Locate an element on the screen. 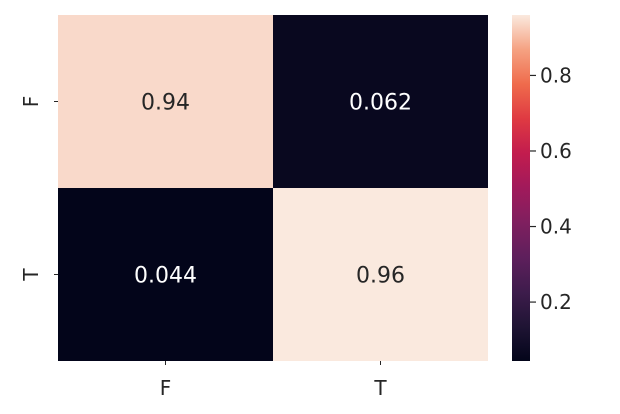 This screenshot has height=414, width=620. cell-value-label-1-0: 0.044 is located at coordinates (165, 276).